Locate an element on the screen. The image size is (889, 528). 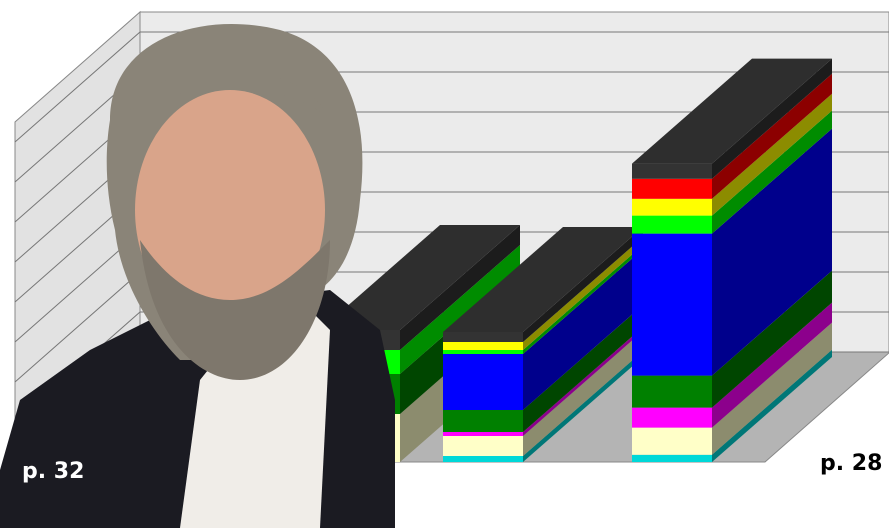
page-label: p. 28 is located at coordinates (851, 463).